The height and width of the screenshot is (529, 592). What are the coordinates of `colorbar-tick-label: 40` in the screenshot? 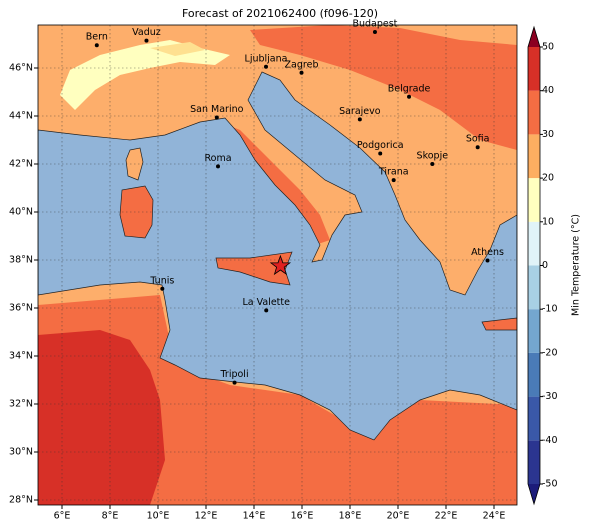 It's located at (548, 90).